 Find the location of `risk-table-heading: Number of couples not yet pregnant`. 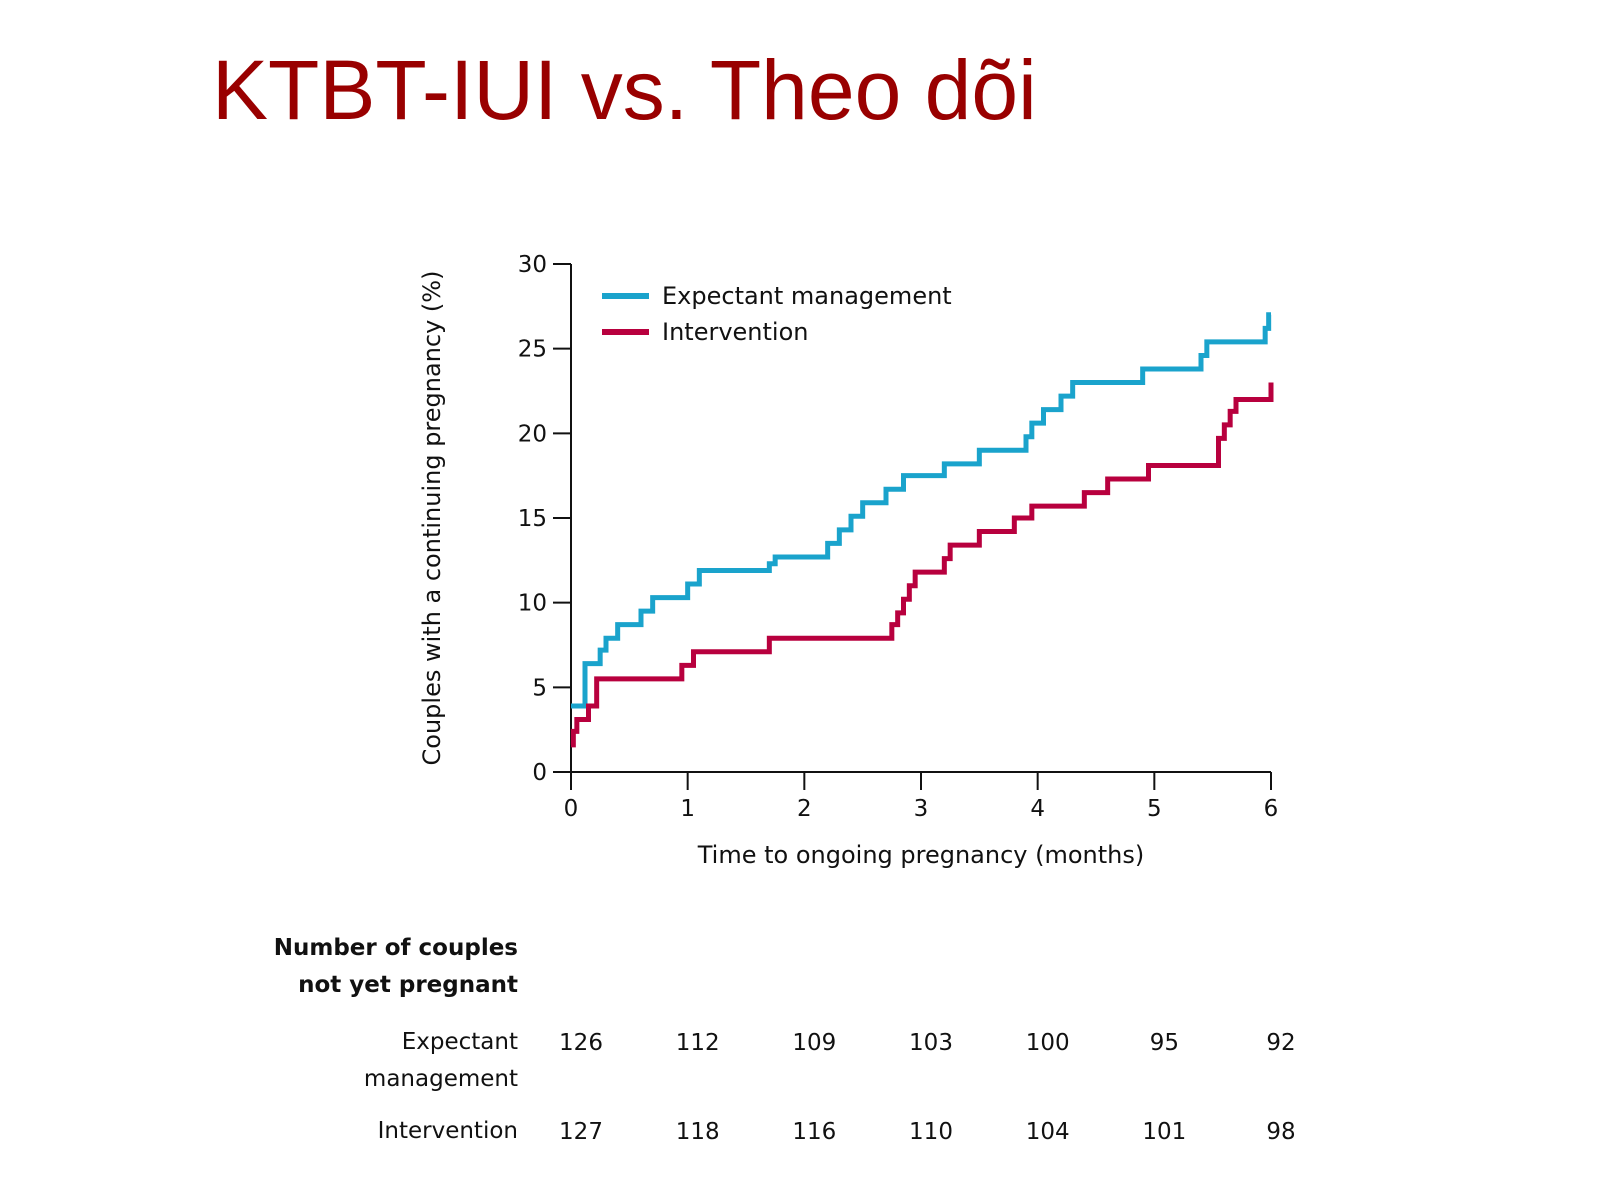

risk-table-heading: Number of couples not yet pregnant is located at coordinates (379, 967).